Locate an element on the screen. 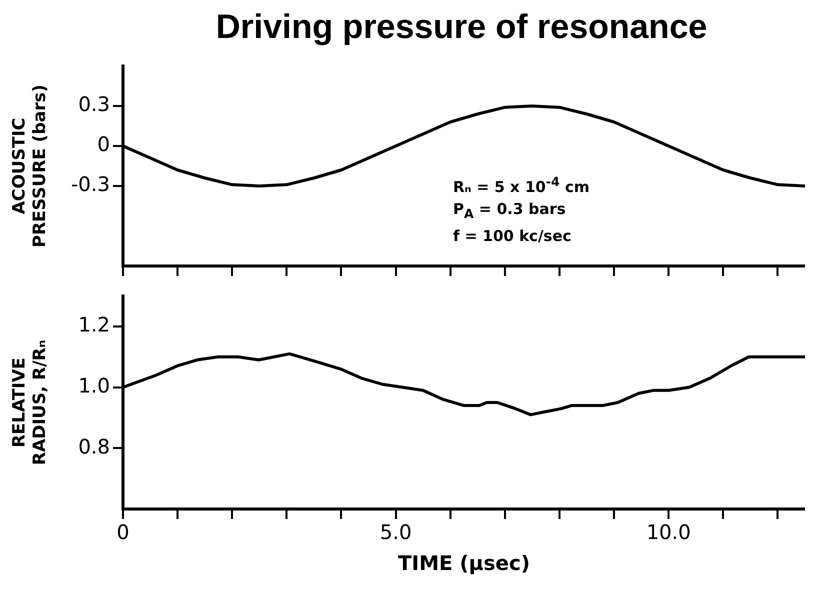  y-axis-title: ACOUSTIC PRESSURE (bars) is located at coordinates (30, 166).